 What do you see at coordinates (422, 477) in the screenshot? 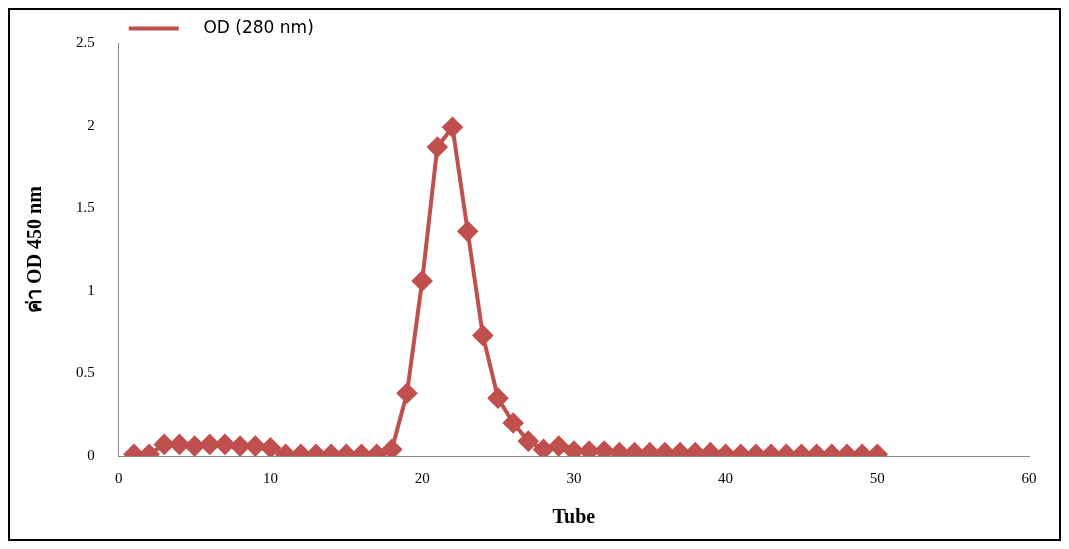
I see `x-tick-label: 20` at bounding box center [422, 477].